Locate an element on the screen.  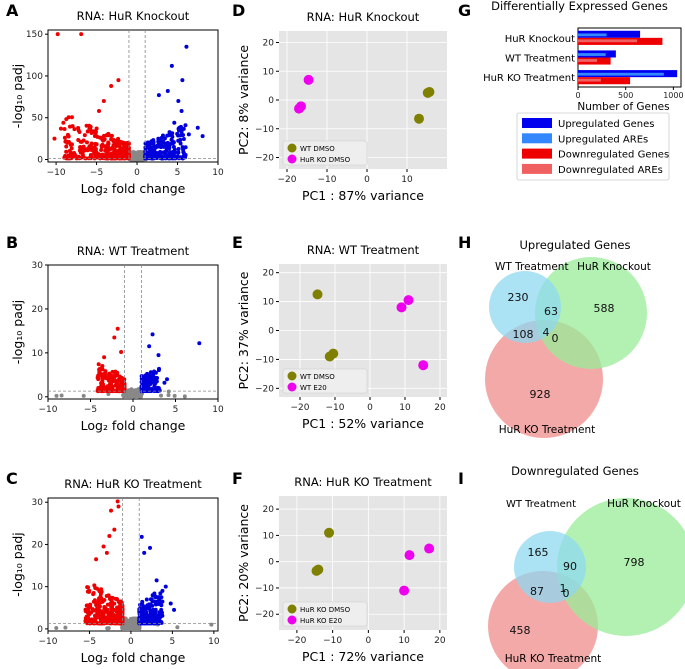
data-points is located at coordinates (128, 97).